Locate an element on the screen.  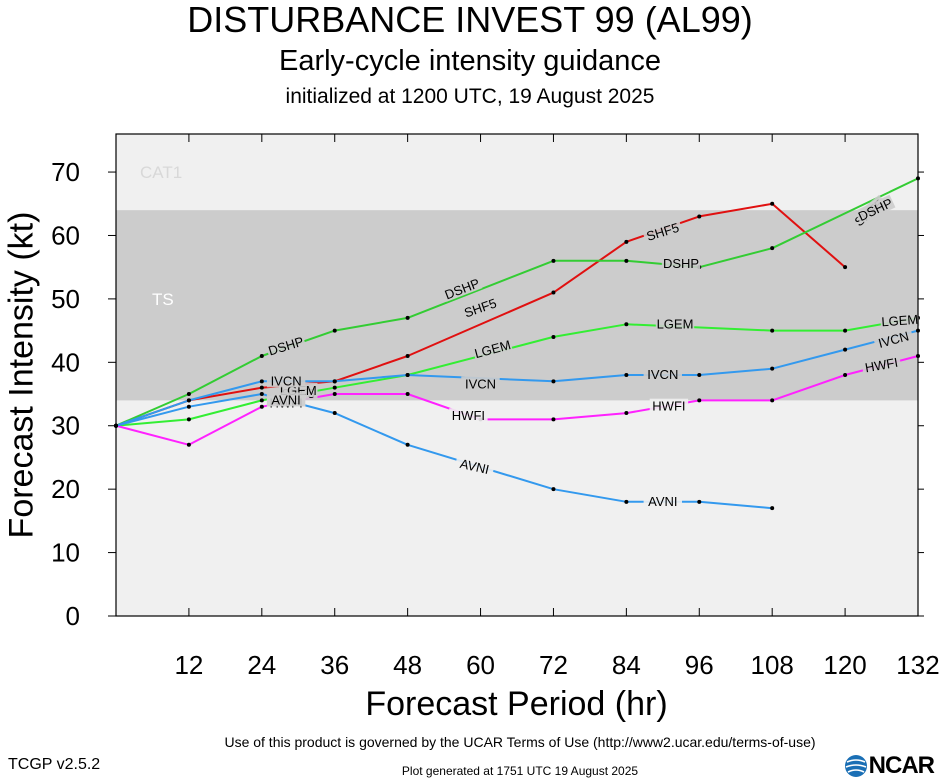
band-label-ts: TS is located at coordinates (163, 299).